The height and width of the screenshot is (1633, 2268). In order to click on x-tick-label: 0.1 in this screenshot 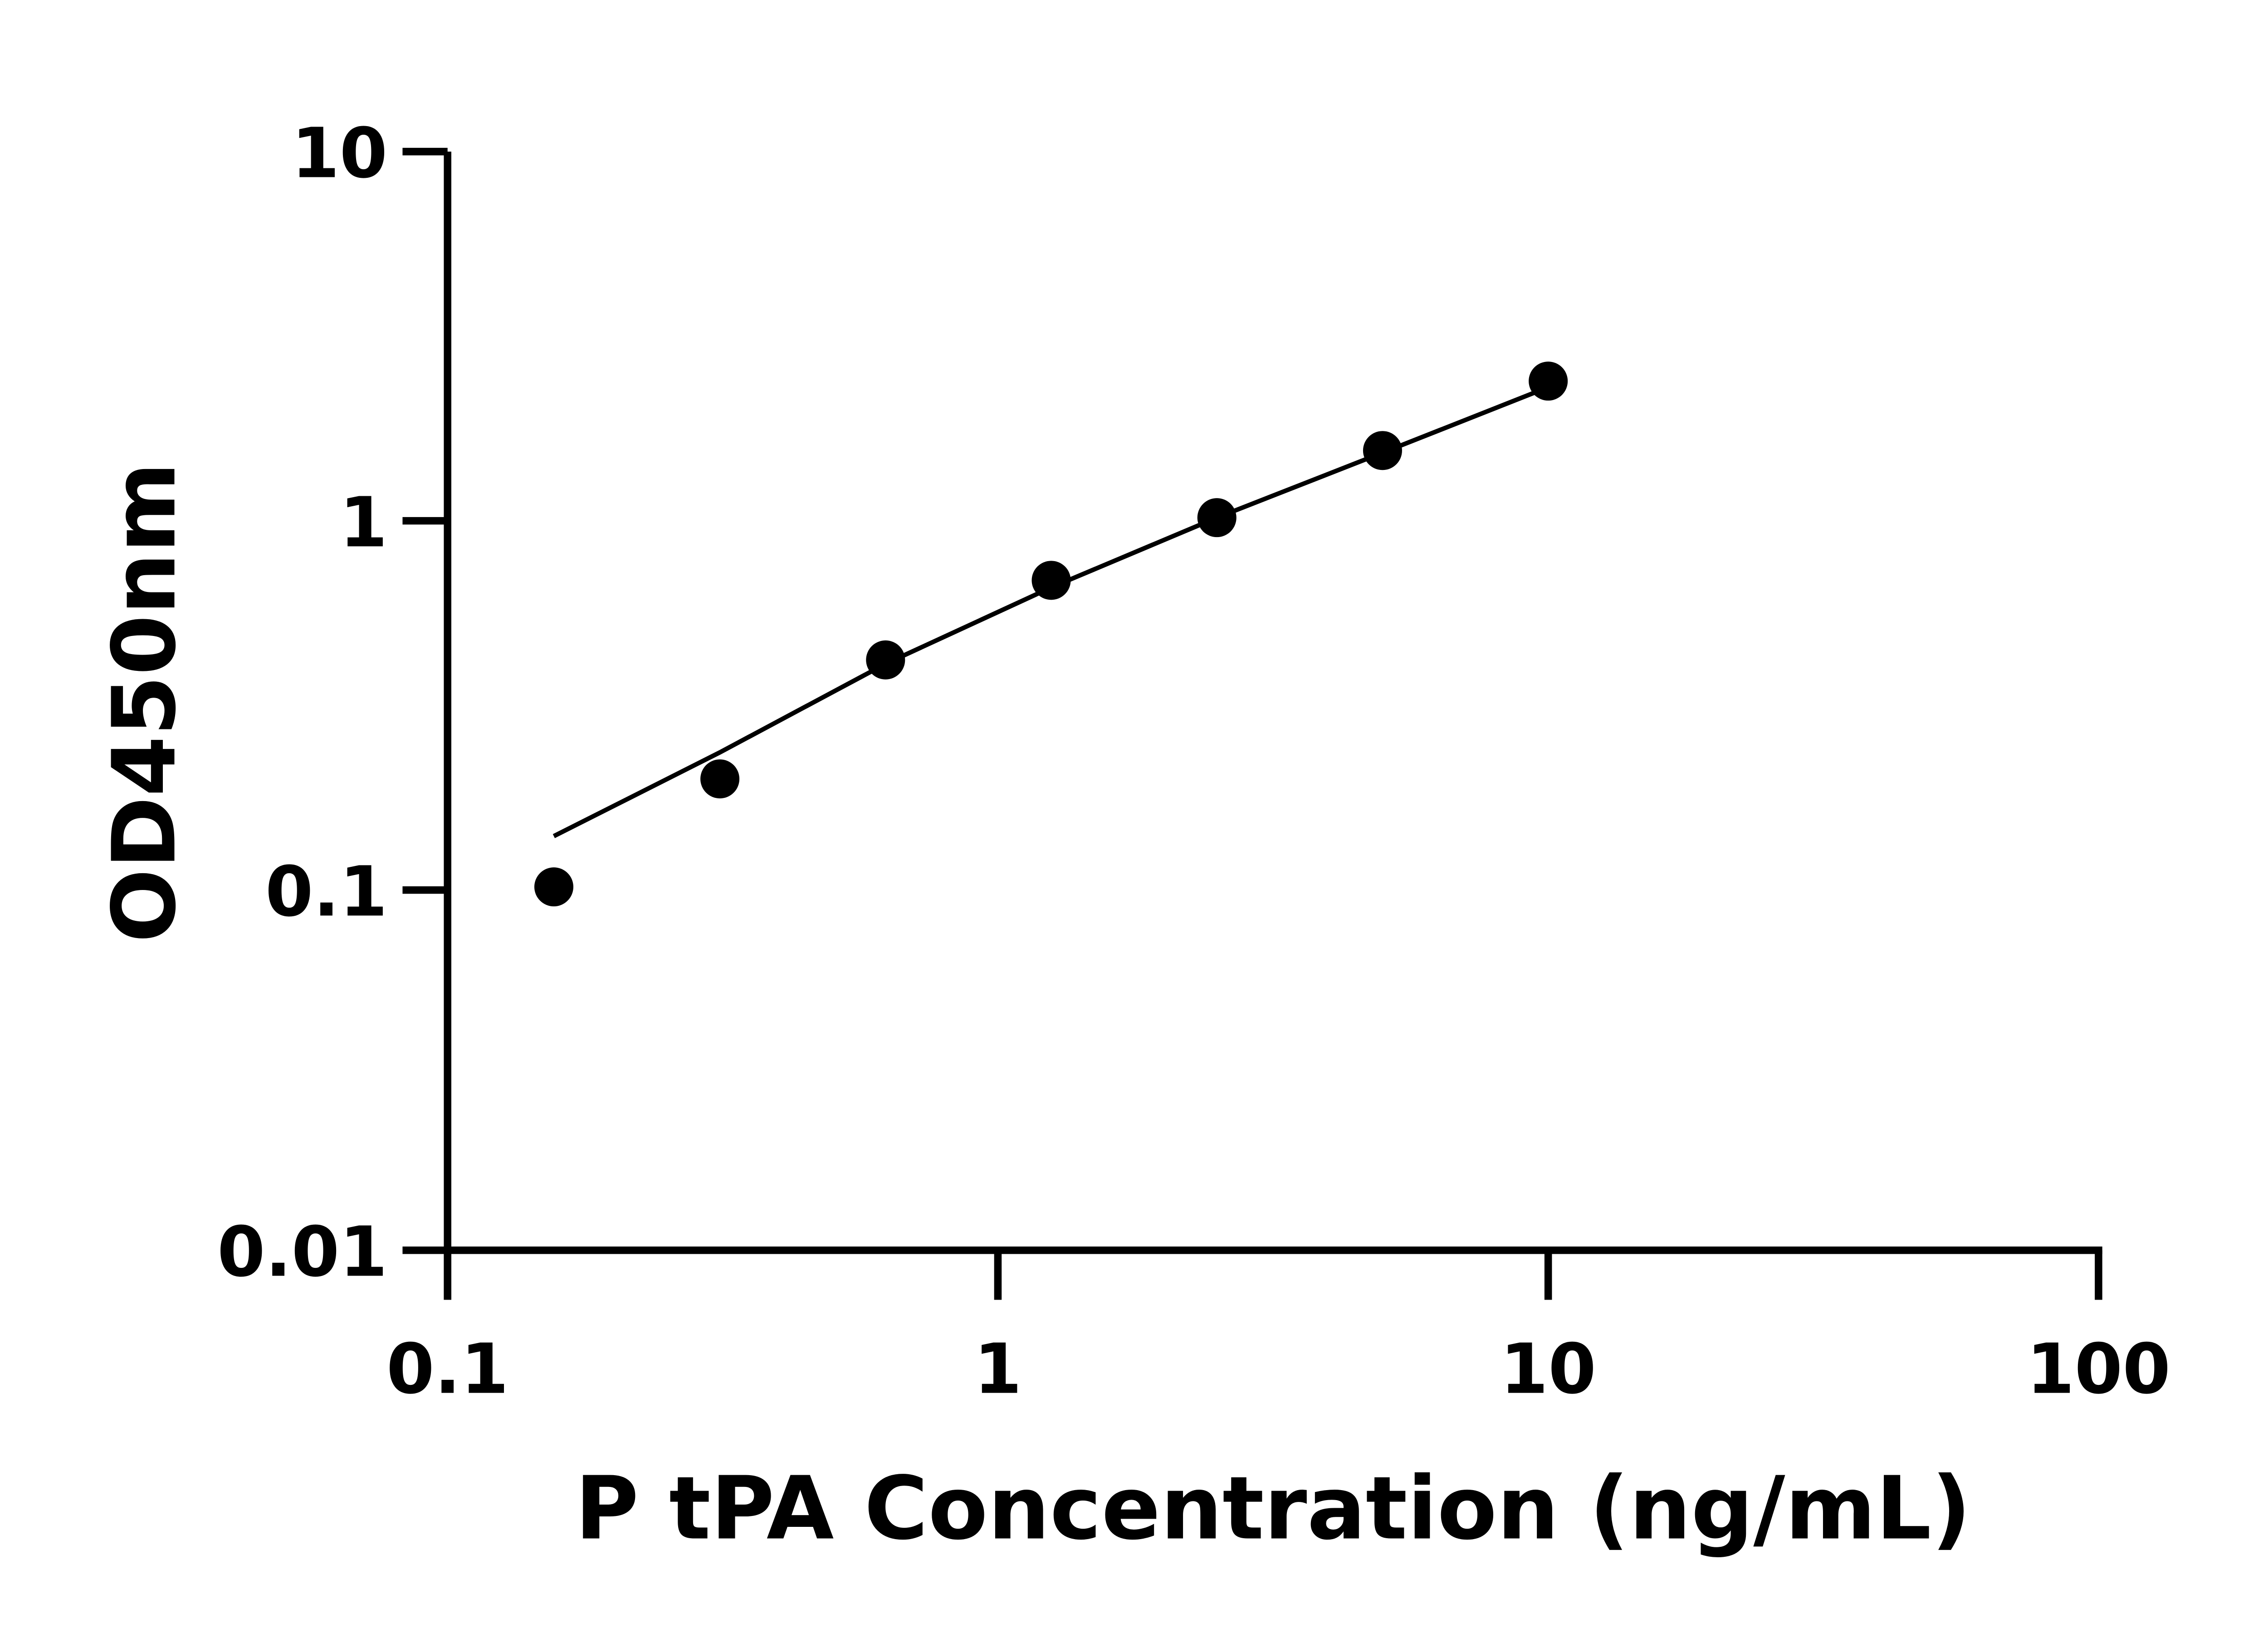, I will do `click(448, 1369)`.